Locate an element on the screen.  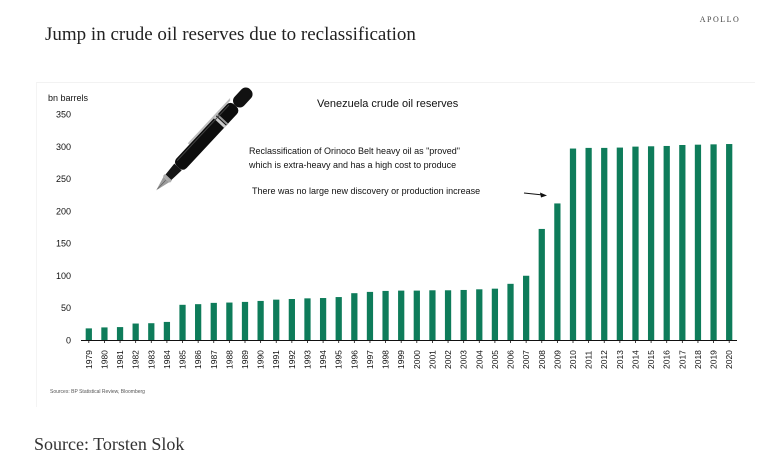
y-tick-label: 200 is located at coordinates (63, 211).